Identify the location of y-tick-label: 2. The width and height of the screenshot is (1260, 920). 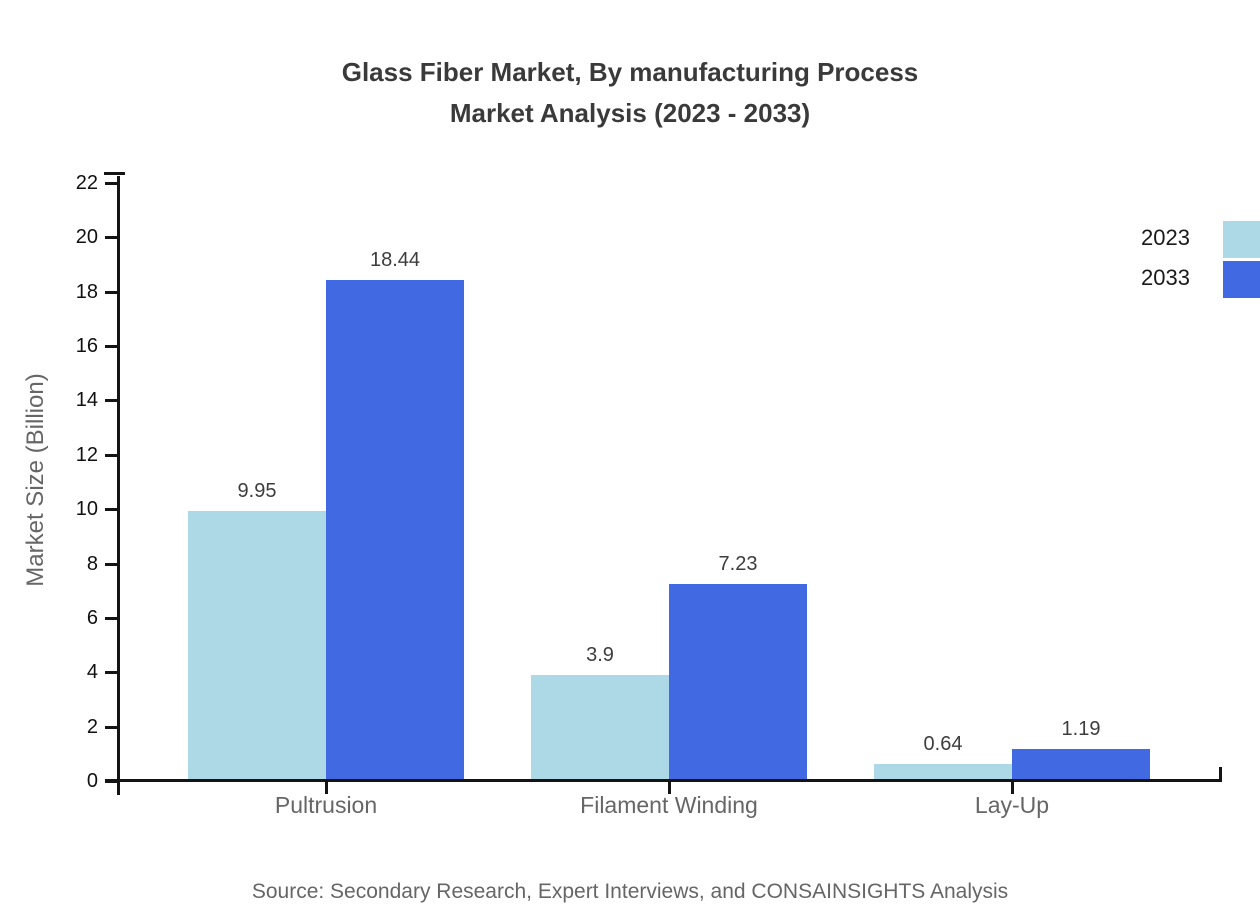
(92, 726).